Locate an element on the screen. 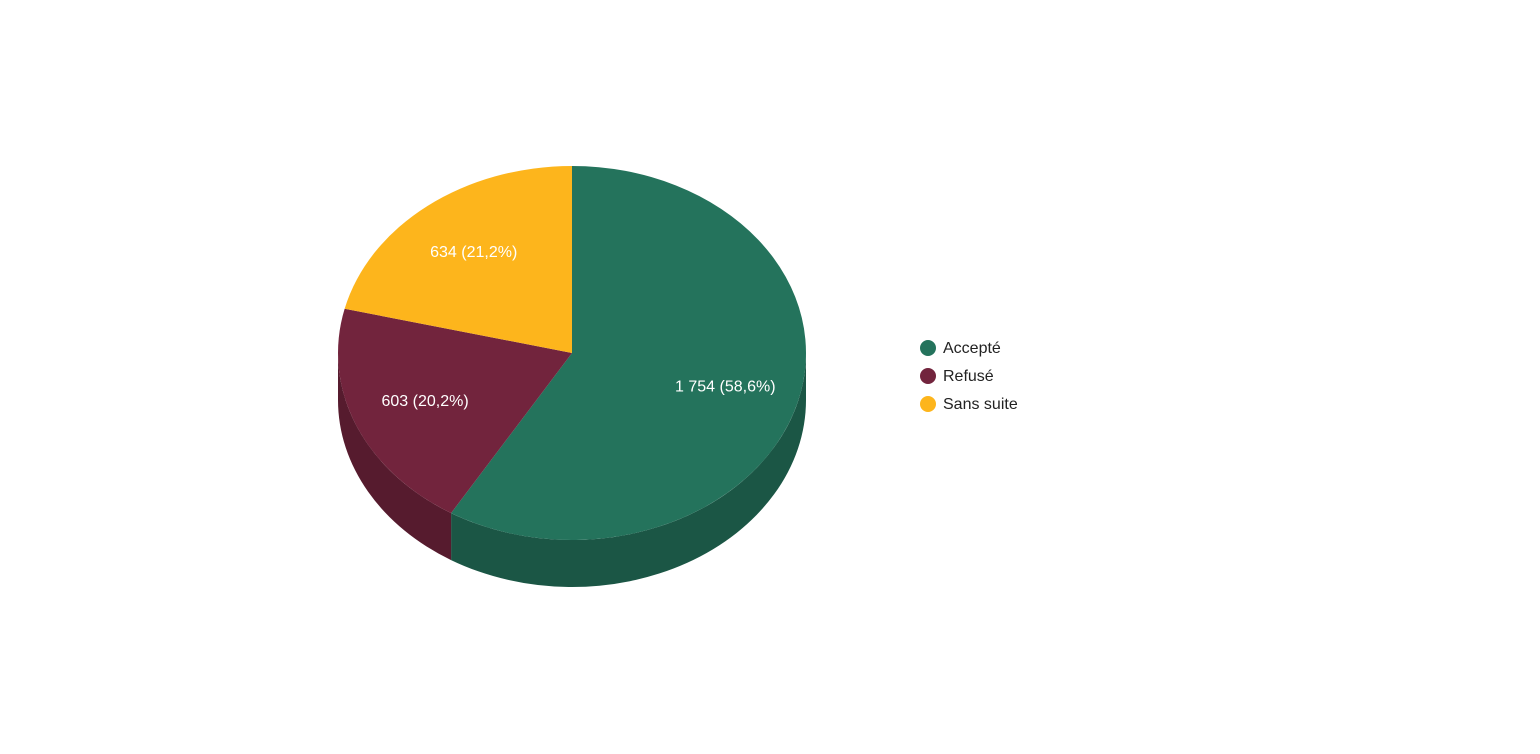 Image resolution: width=1540 pixels, height=754 pixels. legend-label: Accepté is located at coordinates (972, 348).